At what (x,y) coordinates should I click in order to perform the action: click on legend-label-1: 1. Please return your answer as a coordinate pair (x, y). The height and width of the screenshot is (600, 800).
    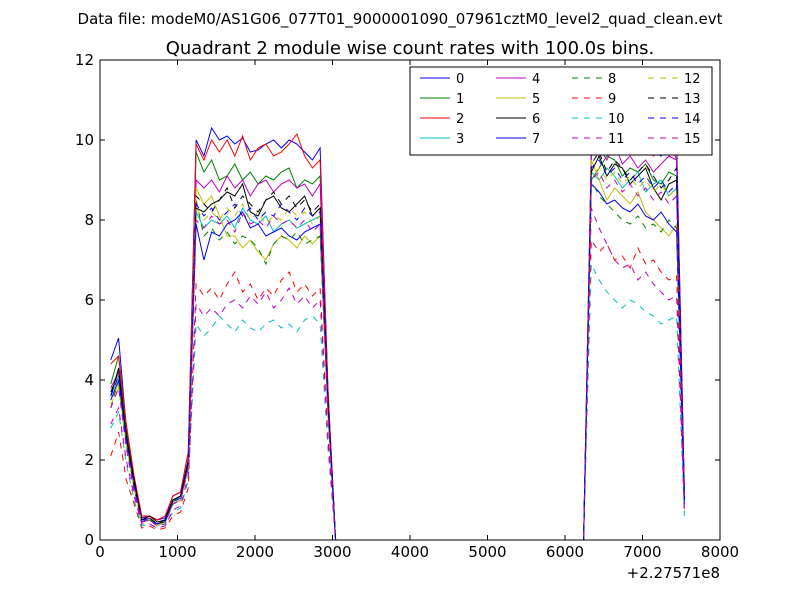
    Looking at the image, I should click on (460, 99).